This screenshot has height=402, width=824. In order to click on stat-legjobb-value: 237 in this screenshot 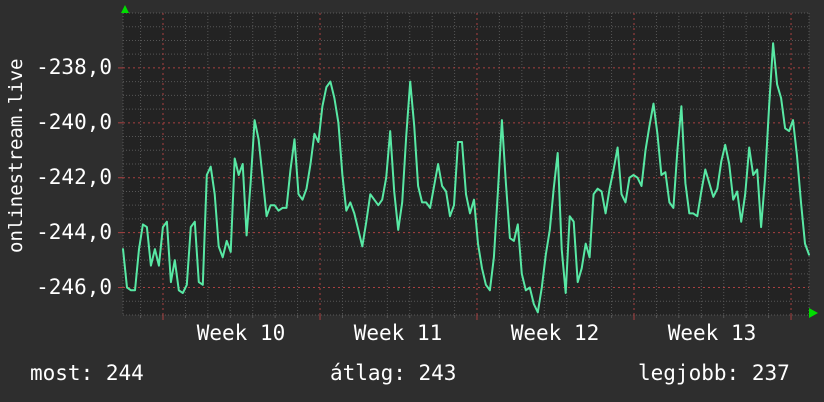, I will do `click(770, 373)`.